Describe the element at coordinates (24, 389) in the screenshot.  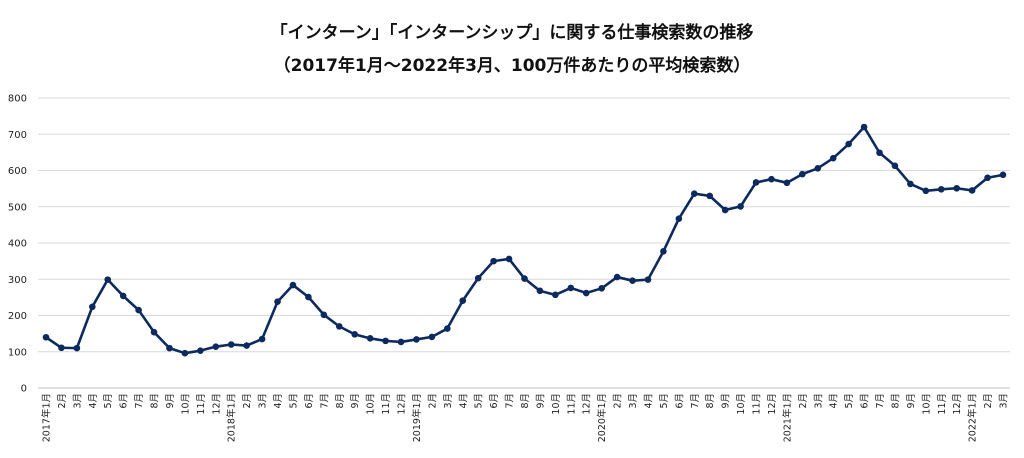
I see `y-tick-label: 0` at that location.